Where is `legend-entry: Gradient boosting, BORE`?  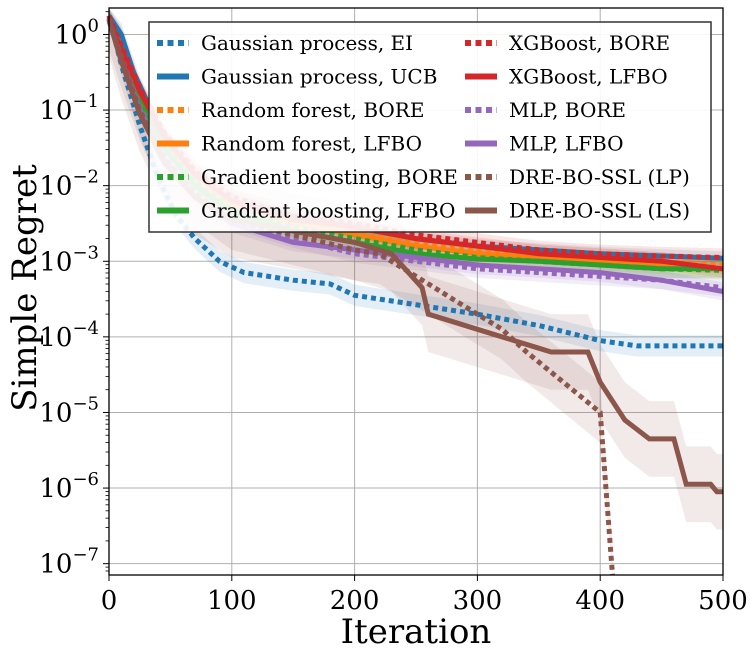
legend-entry: Gradient boosting, BORE is located at coordinates (329, 177).